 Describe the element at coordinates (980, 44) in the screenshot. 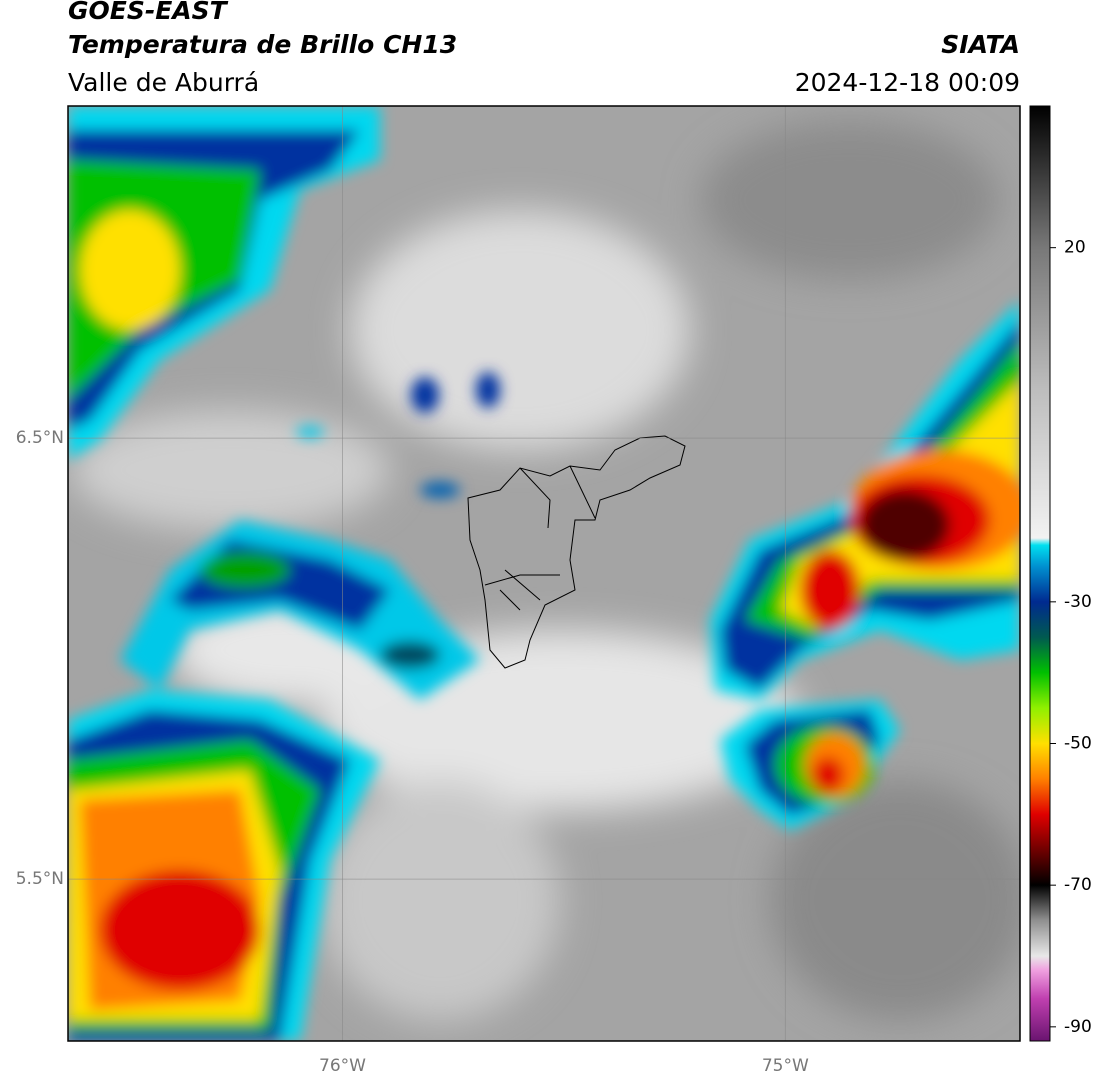

I see `source: SIATA` at that location.